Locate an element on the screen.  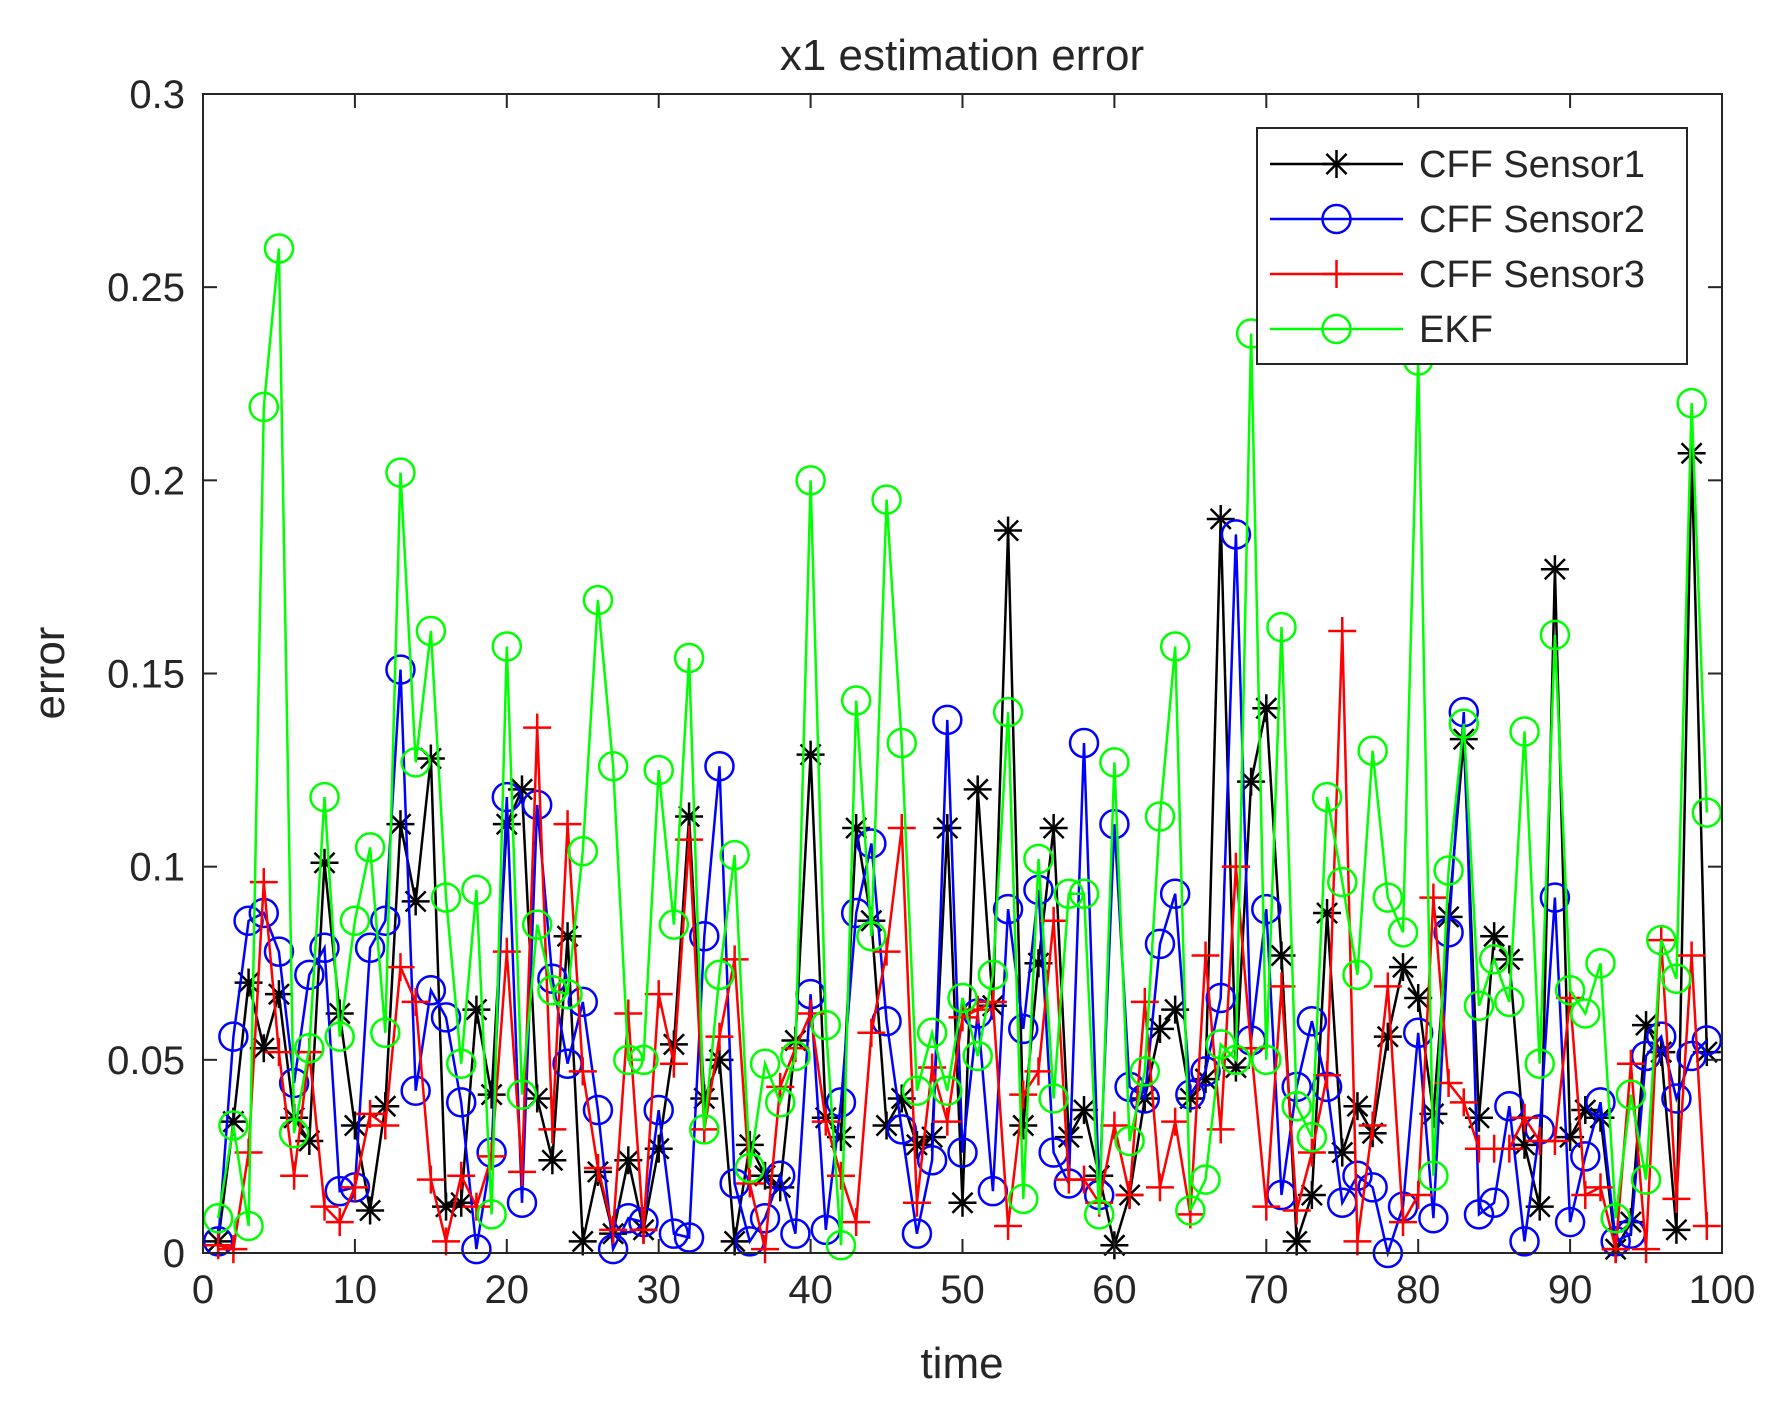
legend-entry-cff-sensor1: CFF Sensor1 is located at coordinates (1457, 165).